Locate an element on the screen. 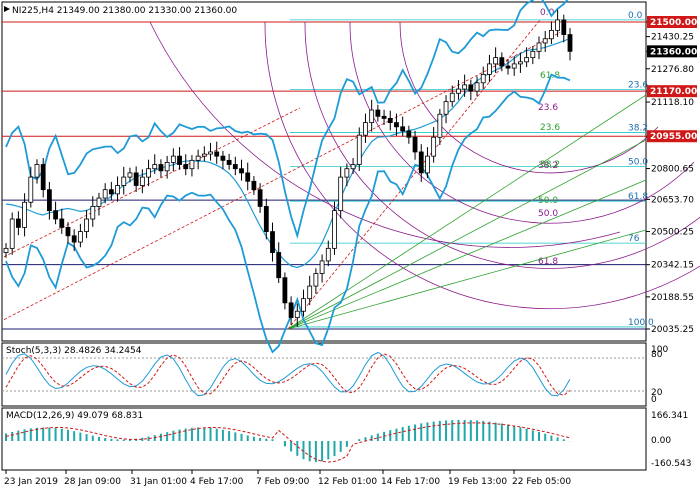 The image size is (700, 492). y-tick-label: 20342.15 is located at coordinates (672, 266).